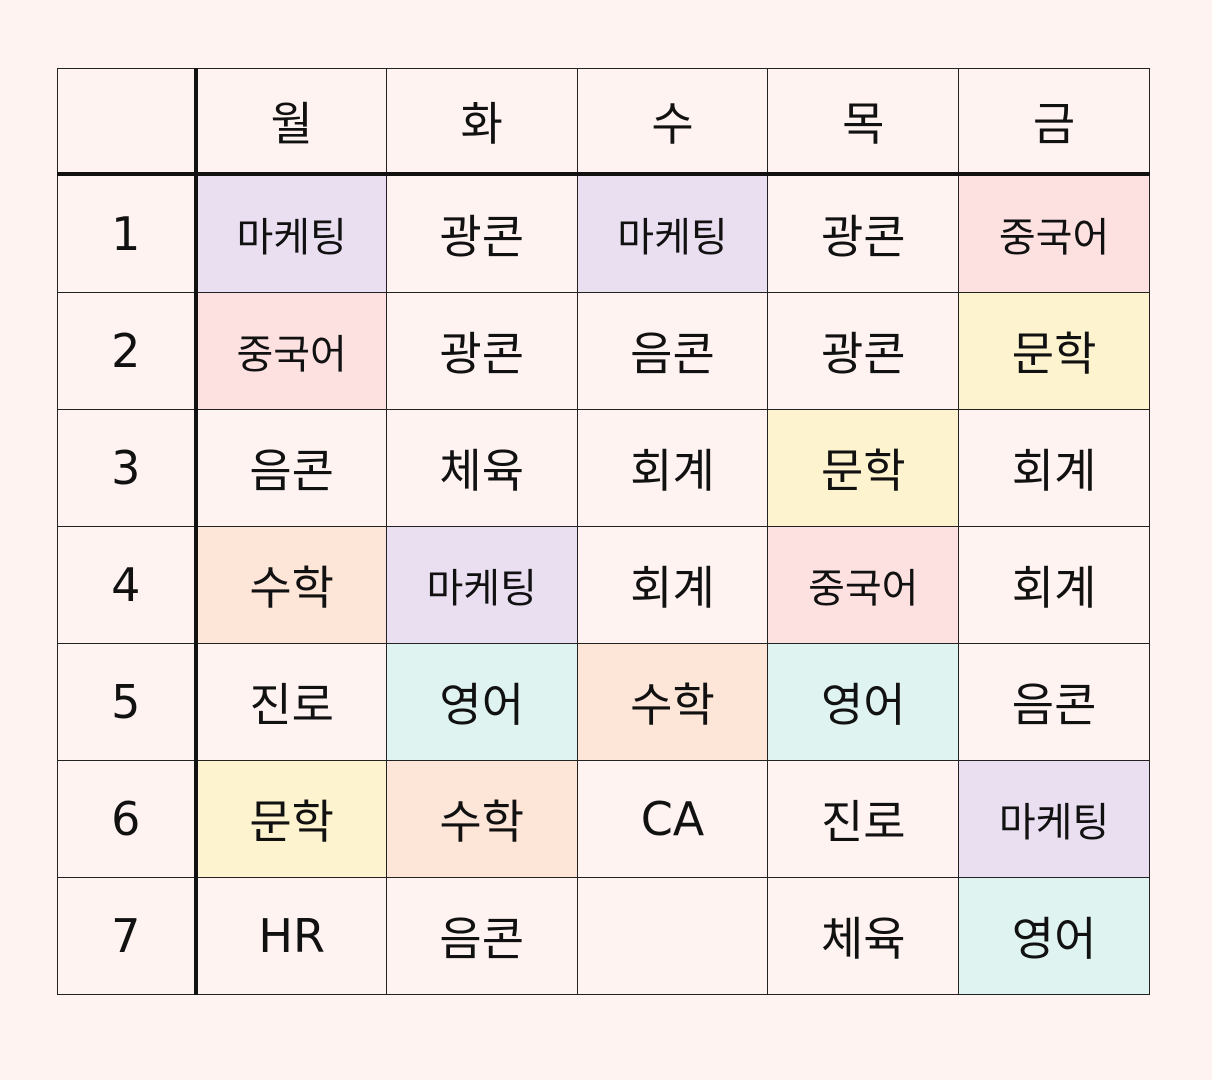 The image size is (1212, 1080). I want to click on period-label: 6, so click(127, 819).